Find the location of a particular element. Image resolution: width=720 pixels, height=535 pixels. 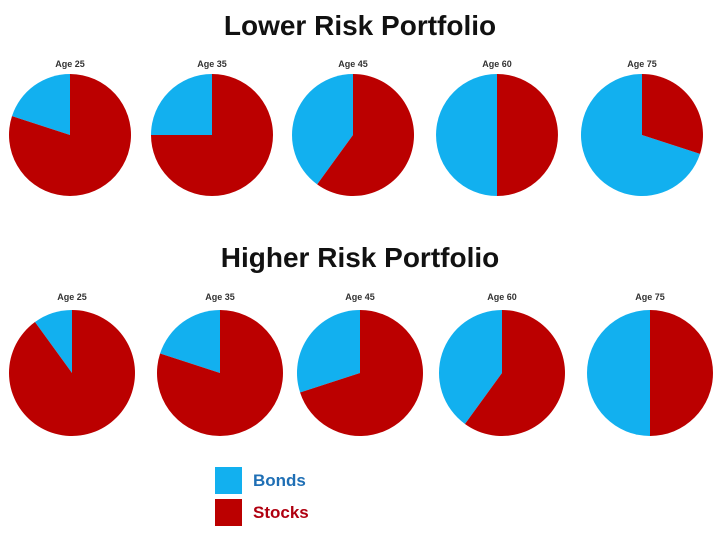

higher-risk-pie-3-stocks-slice is located at coordinates (361, 373).